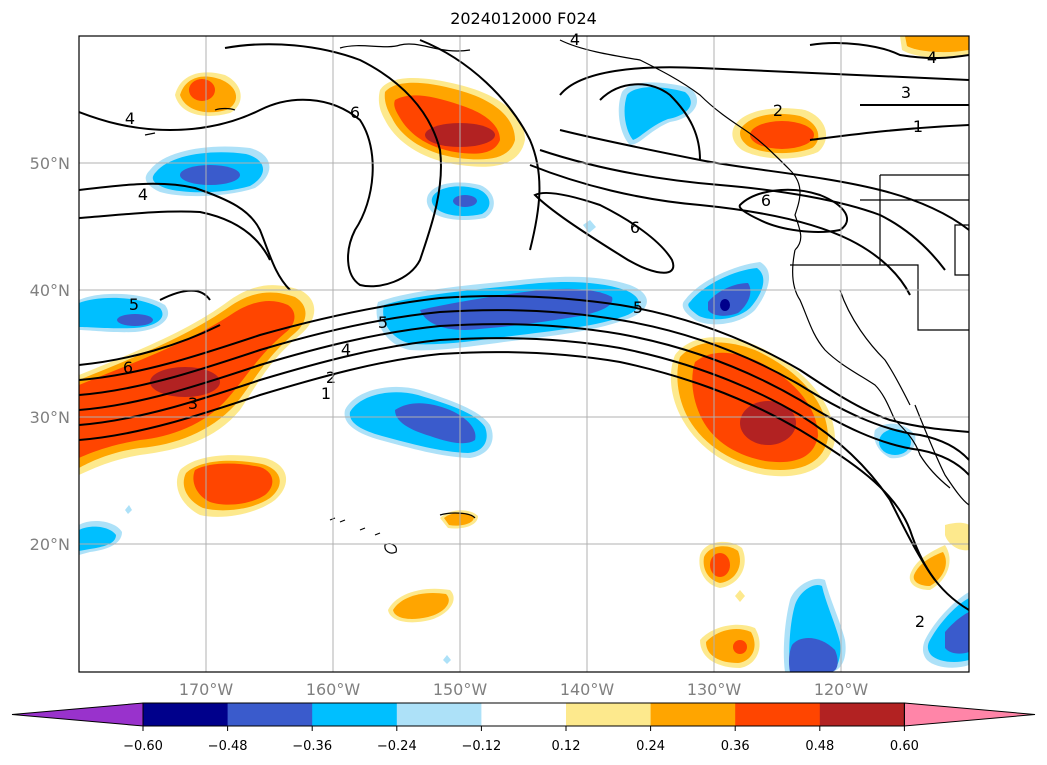 Image resolution: width=1047 pixels, height=765 pixels. What do you see at coordinates (312, 746) in the screenshot?
I see `colorbar-tick-label: −0.36` at bounding box center [312, 746].